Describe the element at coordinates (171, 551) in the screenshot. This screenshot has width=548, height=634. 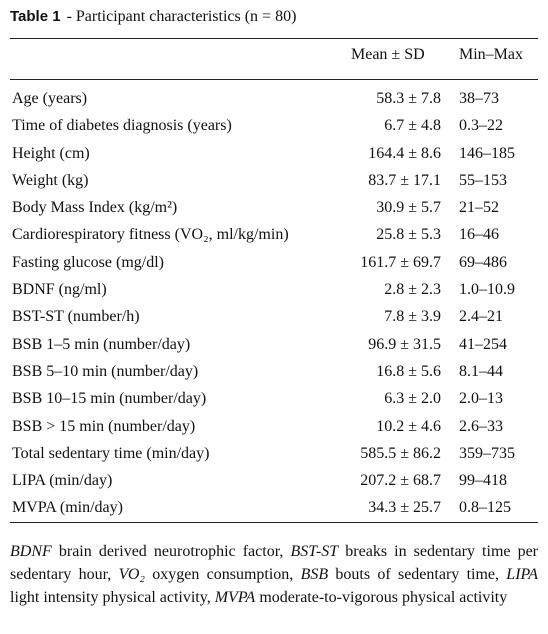
I see `footnote-definition: brain derived neurotrophic factor,` at that location.